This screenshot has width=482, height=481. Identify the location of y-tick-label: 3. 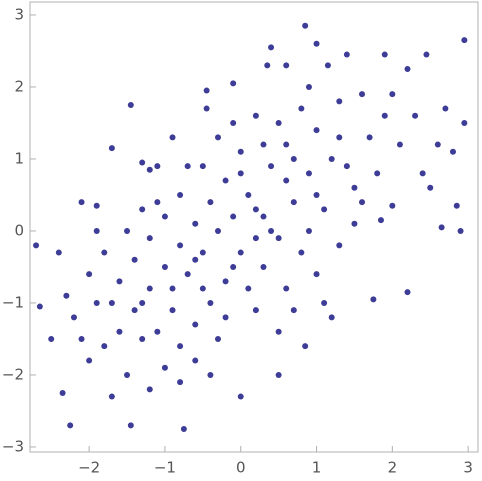
(19, 14).